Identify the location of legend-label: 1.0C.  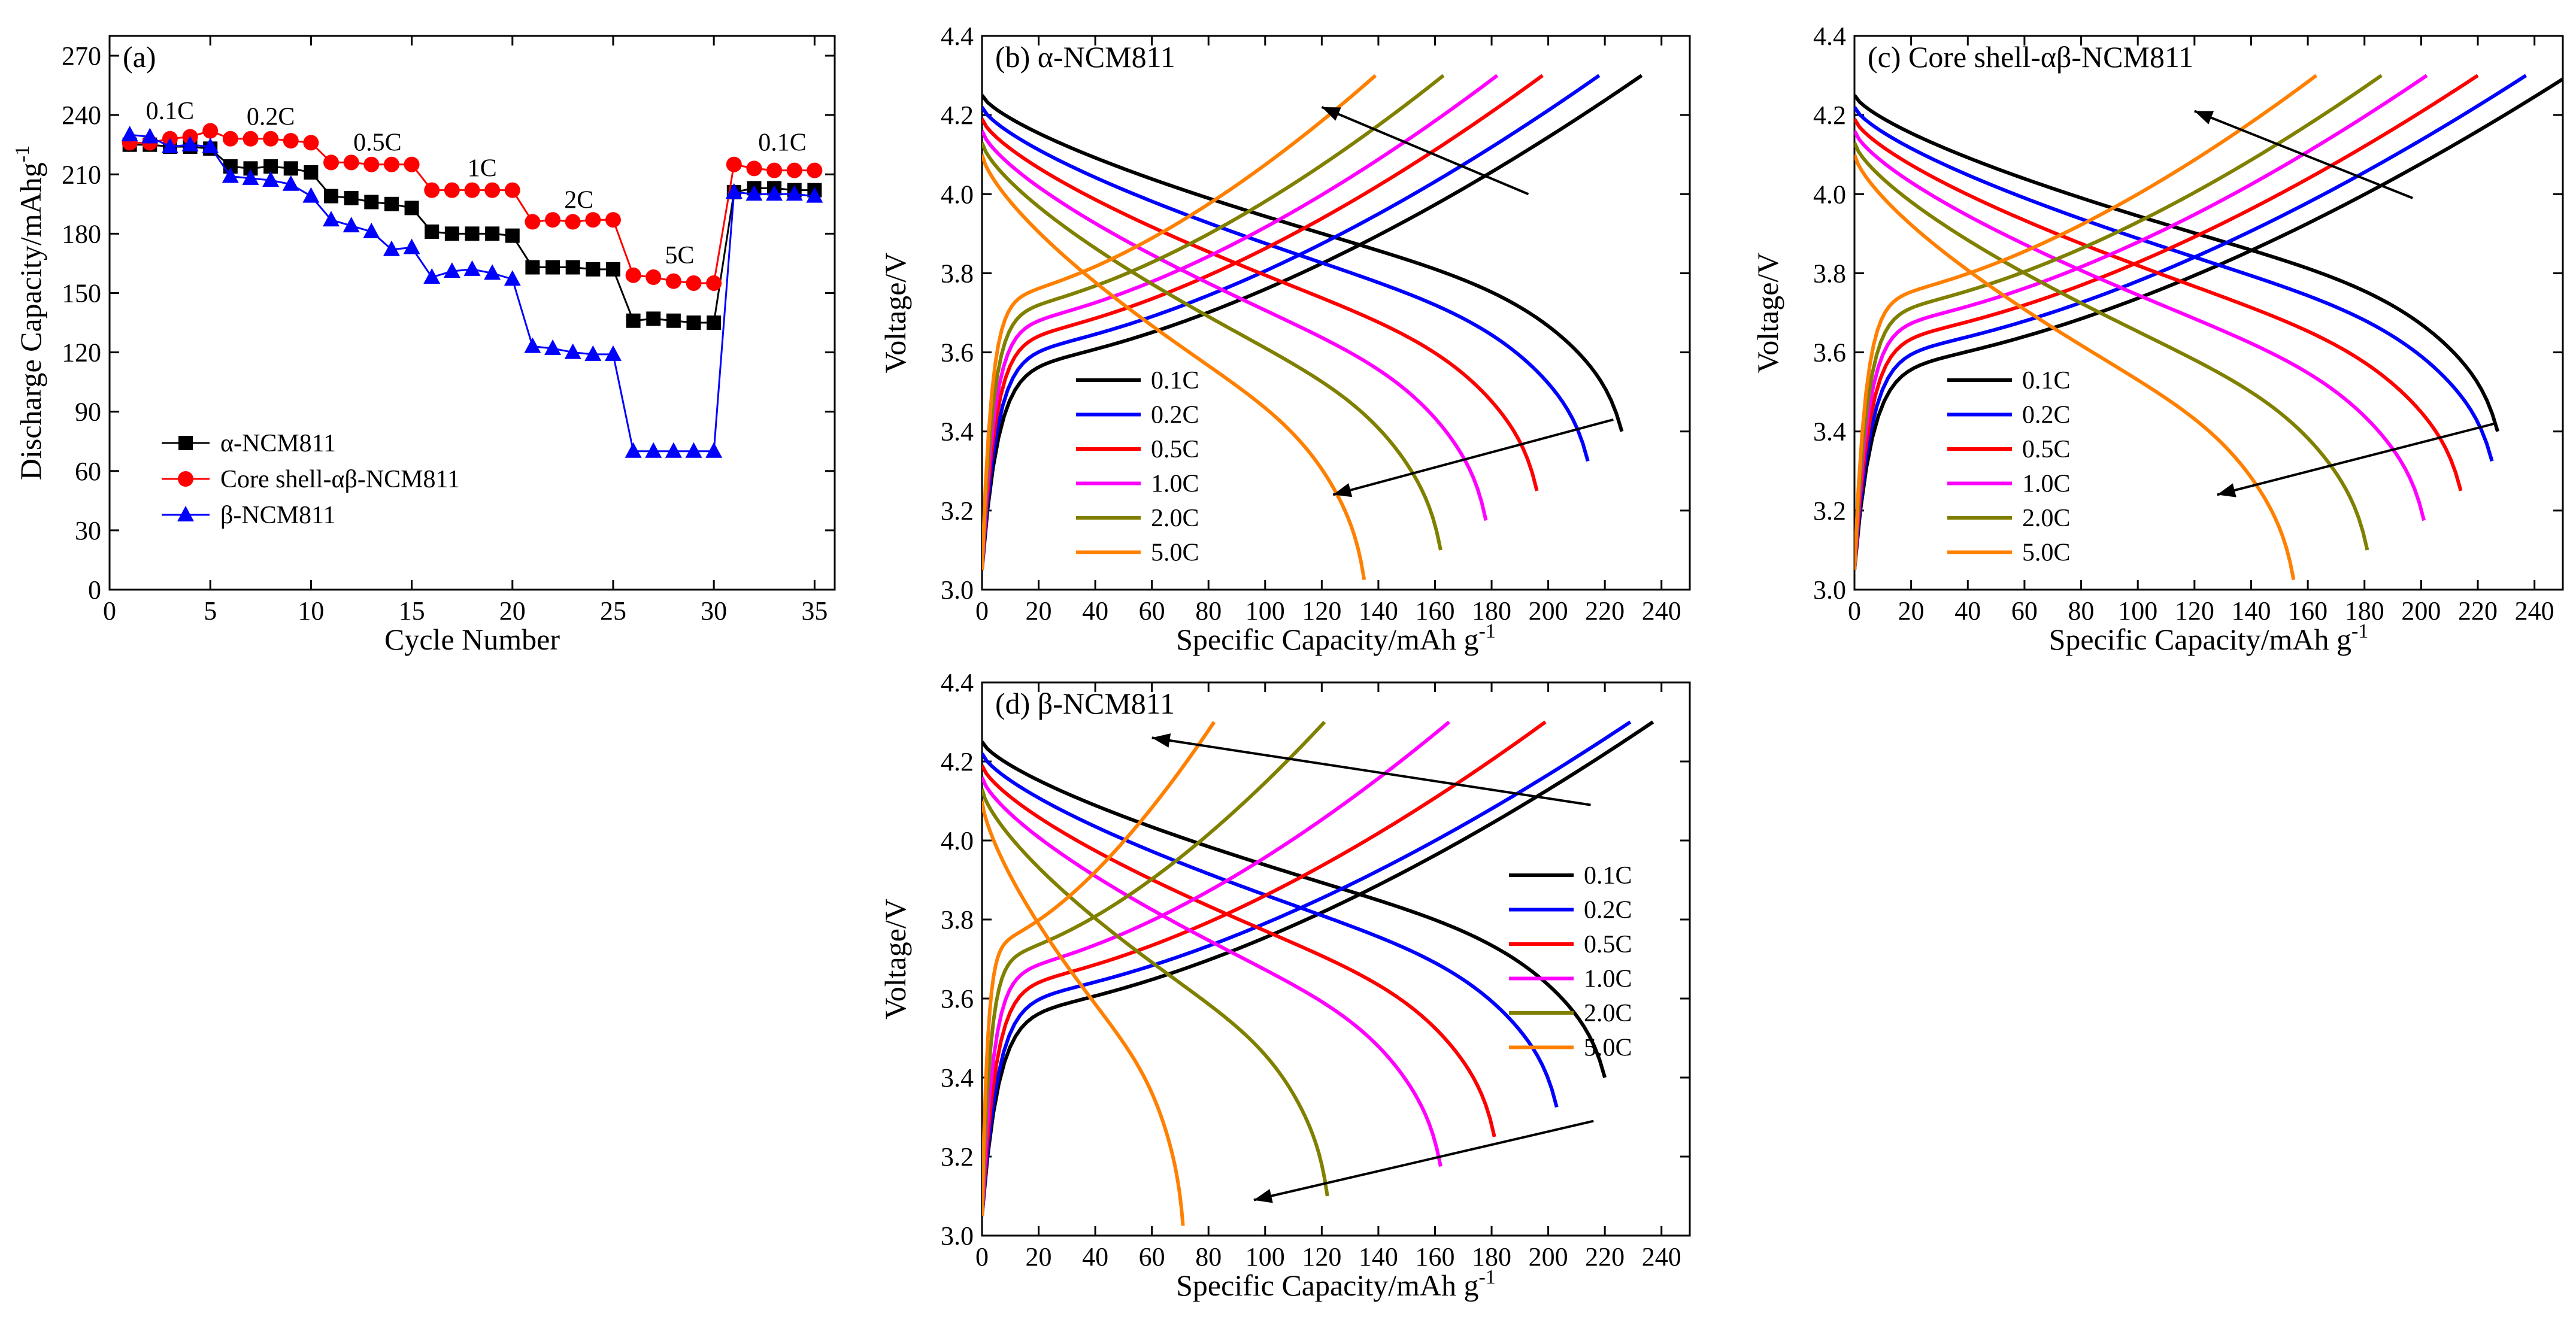
(2046, 484).